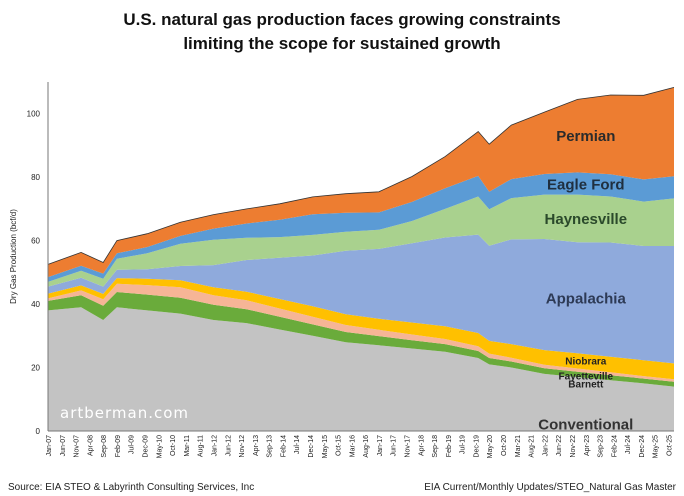  What do you see at coordinates (242, 446) in the screenshot?
I see `x-tick-label: Nov-12` at bounding box center [242, 446].